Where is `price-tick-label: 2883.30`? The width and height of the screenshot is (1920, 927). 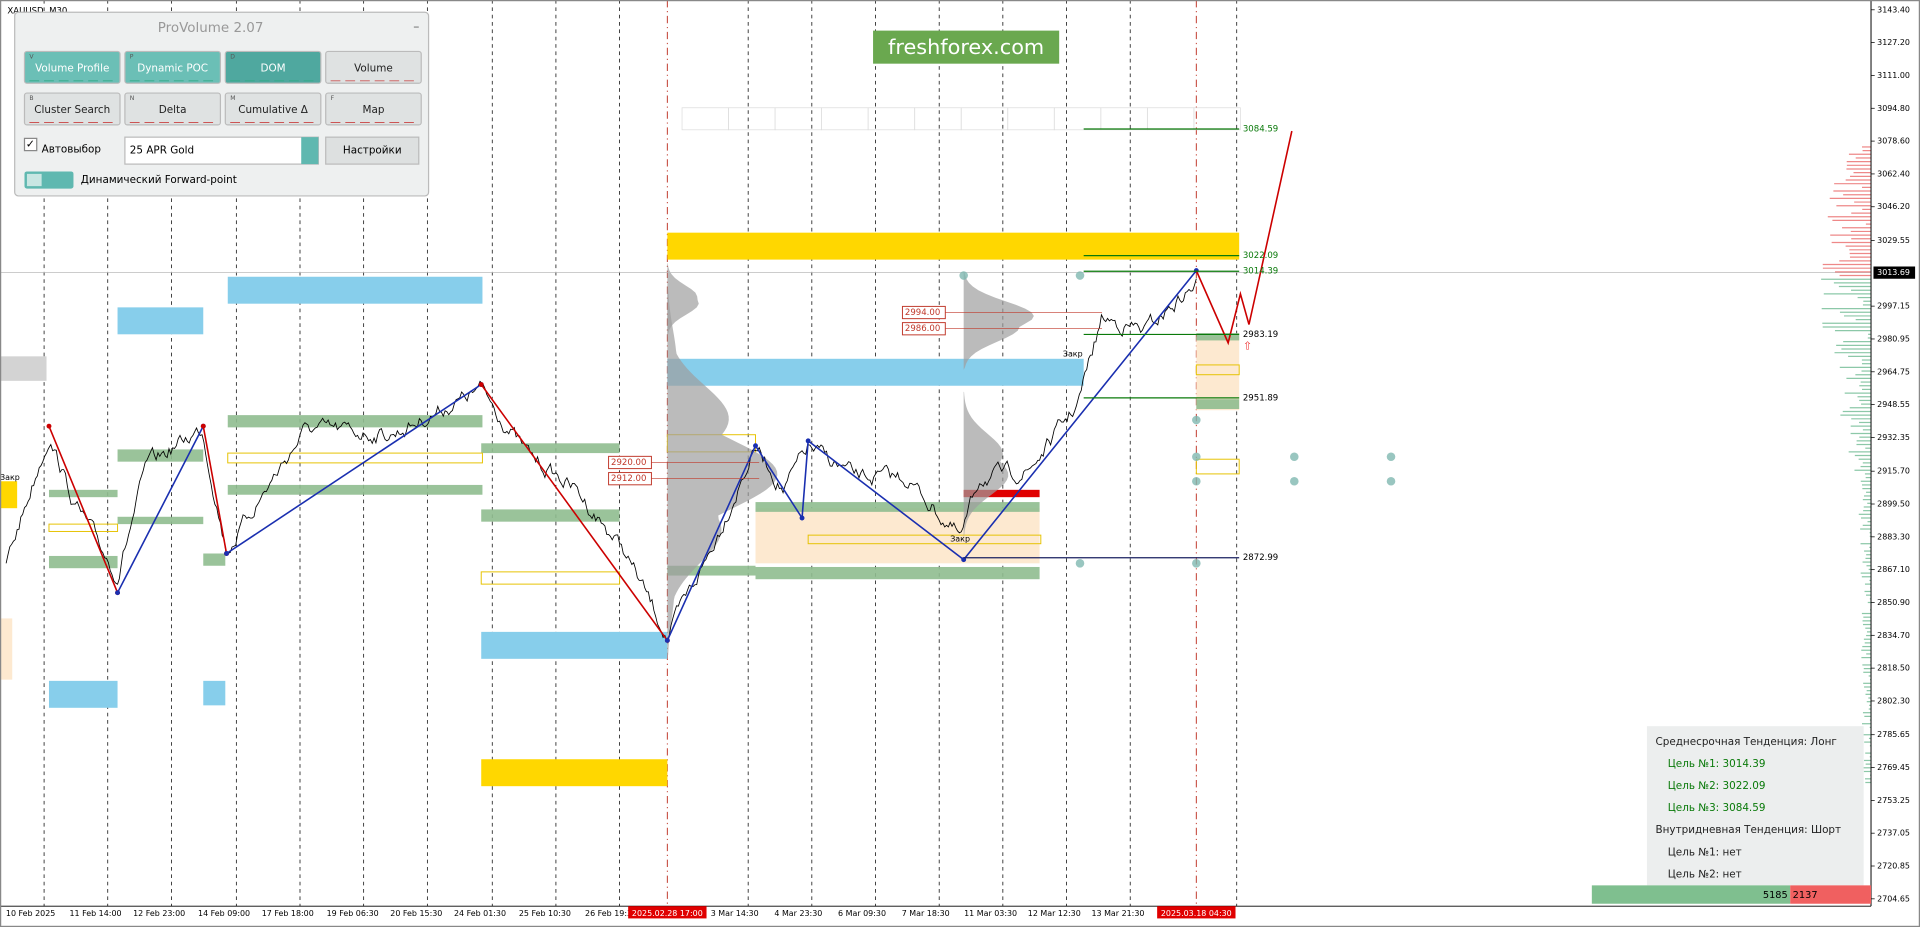 price-tick-label: 2883.30 is located at coordinates (1893, 536).